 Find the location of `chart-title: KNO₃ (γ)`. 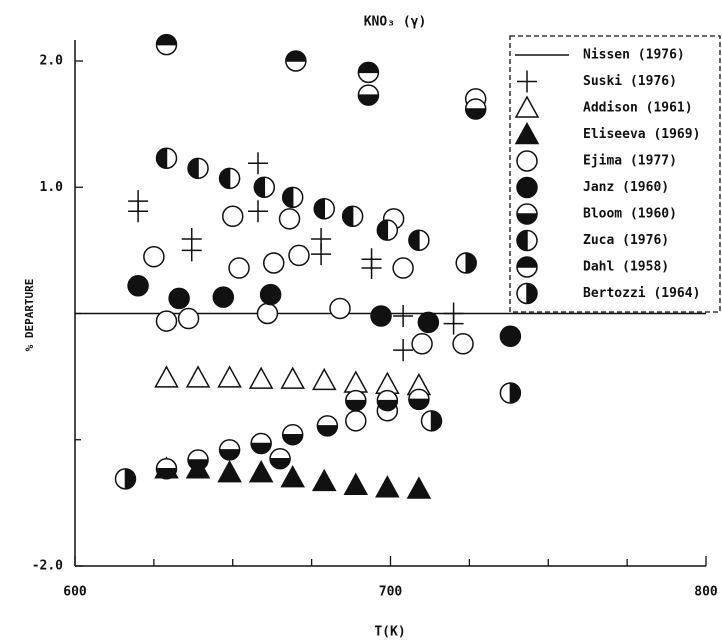

chart-title: KNO₃ (γ) is located at coordinates (395, 22).